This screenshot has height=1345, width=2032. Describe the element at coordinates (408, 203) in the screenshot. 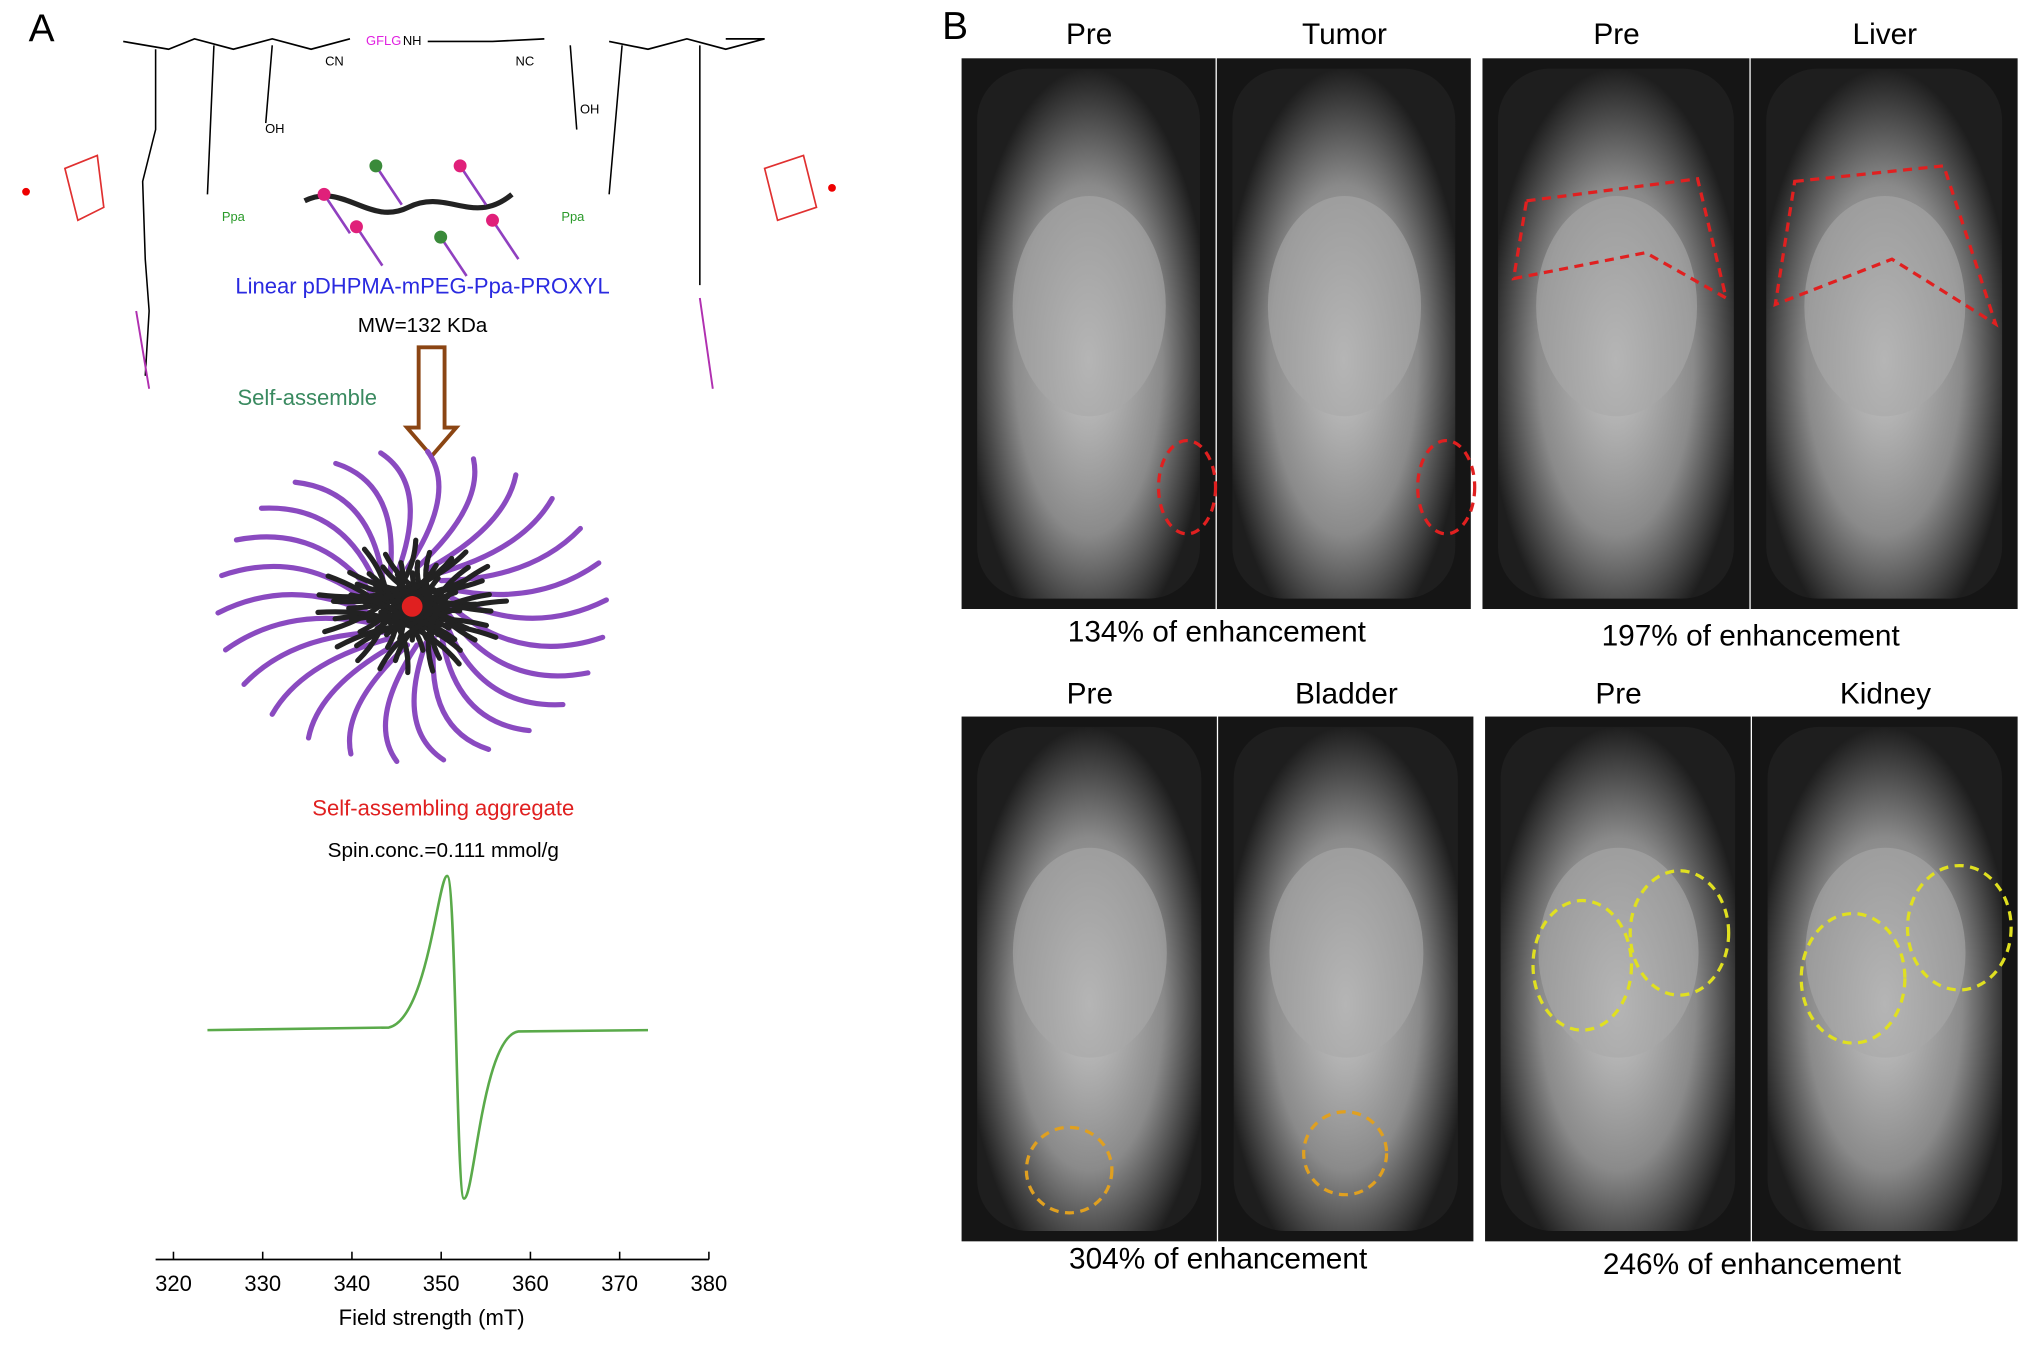

I see `polymer-cartoon` at that location.